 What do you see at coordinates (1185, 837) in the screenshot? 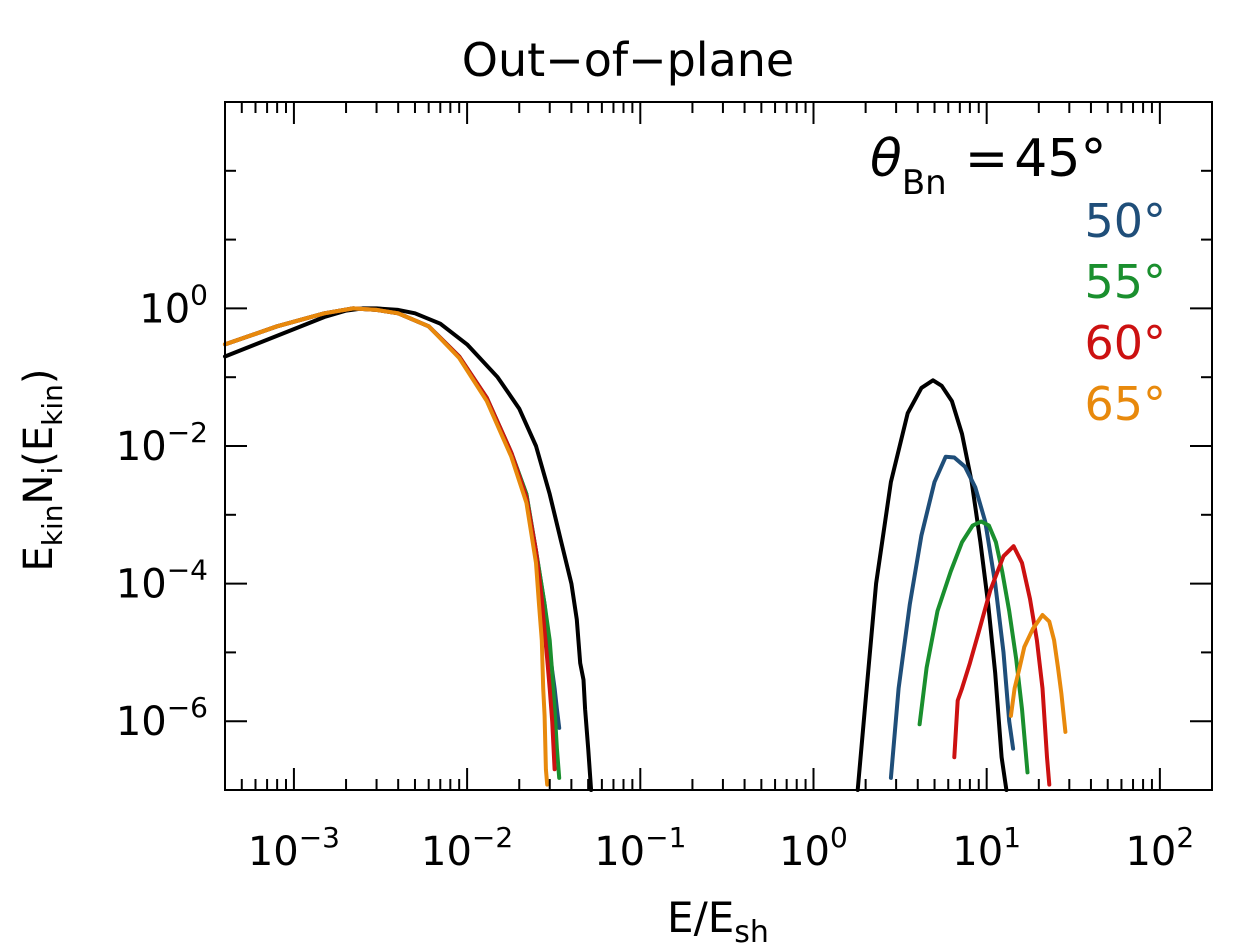
I see `x-tick-exponent: 2` at bounding box center [1185, 837].